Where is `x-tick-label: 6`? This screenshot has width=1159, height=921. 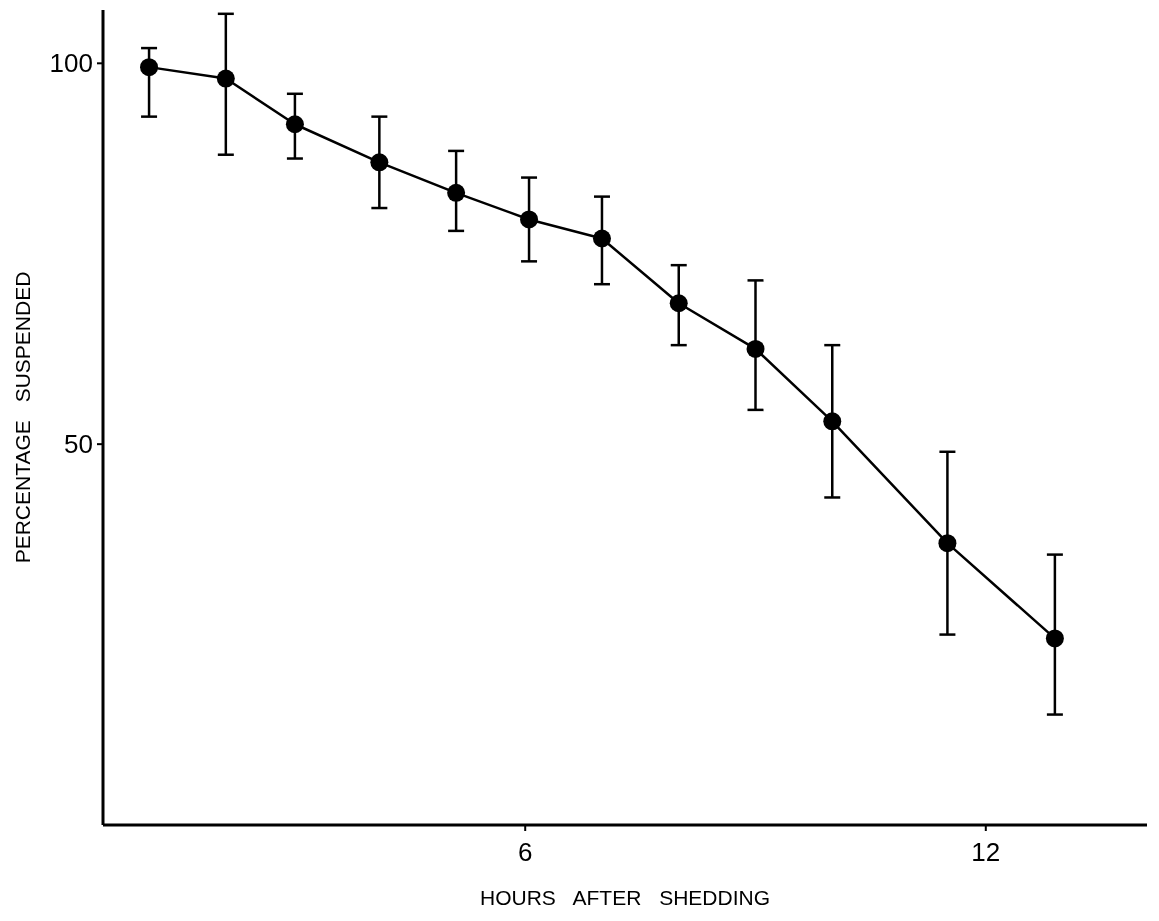
x-tick-label: 6 is located at coordinates (525, 852).